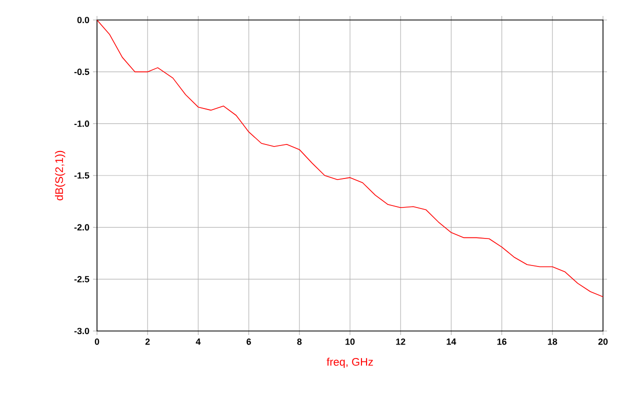 The height and width of the screenshot is (413, 640). Describe the element at coordinates (401, 341) in the screenshot. I see `x-tick-label: 12` at that location.